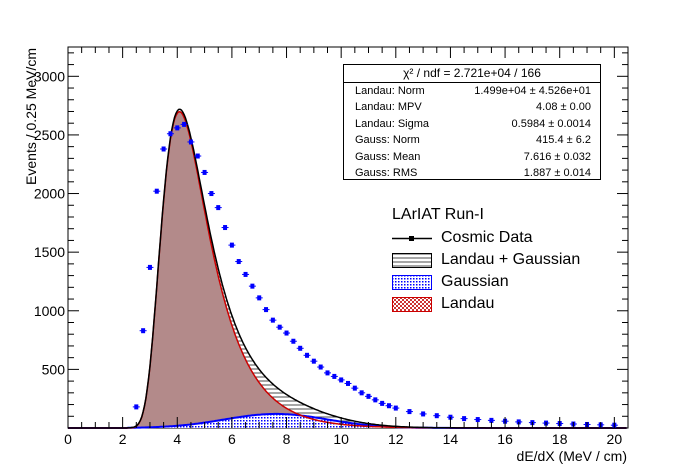 Image resolution: width=698 pixels, height=476 pixels. I want to click on x-tick-label: 12, so click(396, 439).